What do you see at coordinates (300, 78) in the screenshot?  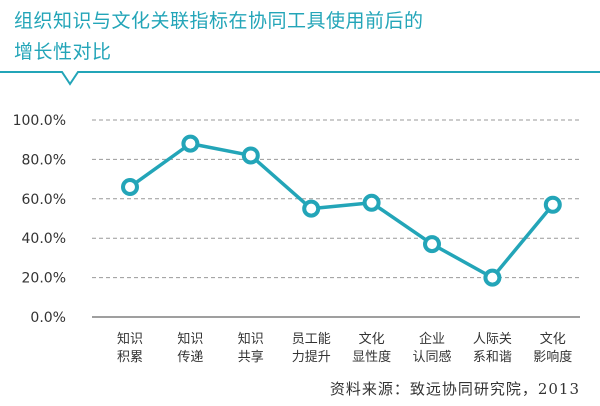 I see `title-divider` at bounding box center [300, 78].